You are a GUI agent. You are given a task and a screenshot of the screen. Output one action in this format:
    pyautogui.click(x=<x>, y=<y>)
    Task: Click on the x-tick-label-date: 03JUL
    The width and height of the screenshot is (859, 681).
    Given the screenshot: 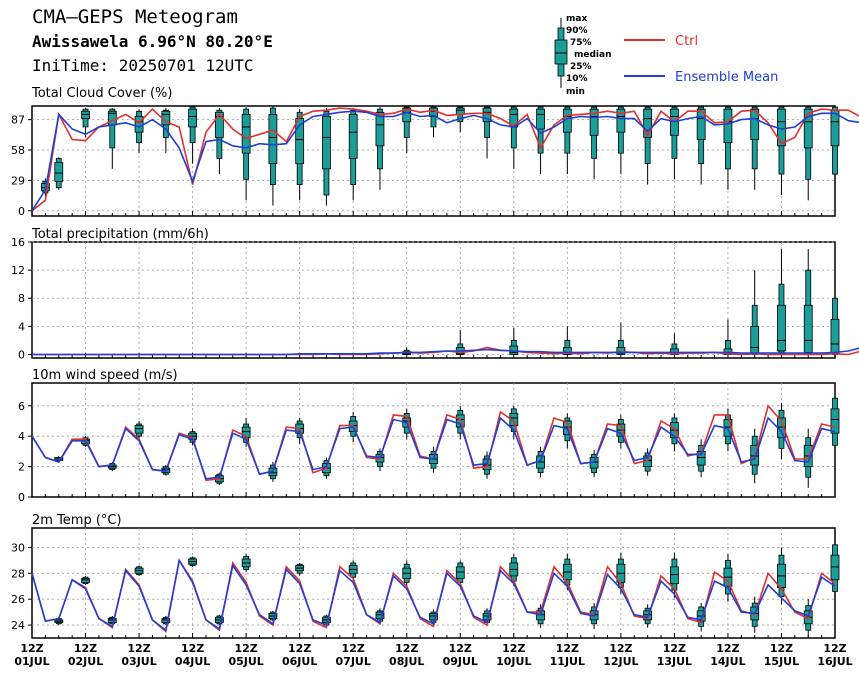 What is the action you would take?
    pyautogui.click(x=138, y=661)
    